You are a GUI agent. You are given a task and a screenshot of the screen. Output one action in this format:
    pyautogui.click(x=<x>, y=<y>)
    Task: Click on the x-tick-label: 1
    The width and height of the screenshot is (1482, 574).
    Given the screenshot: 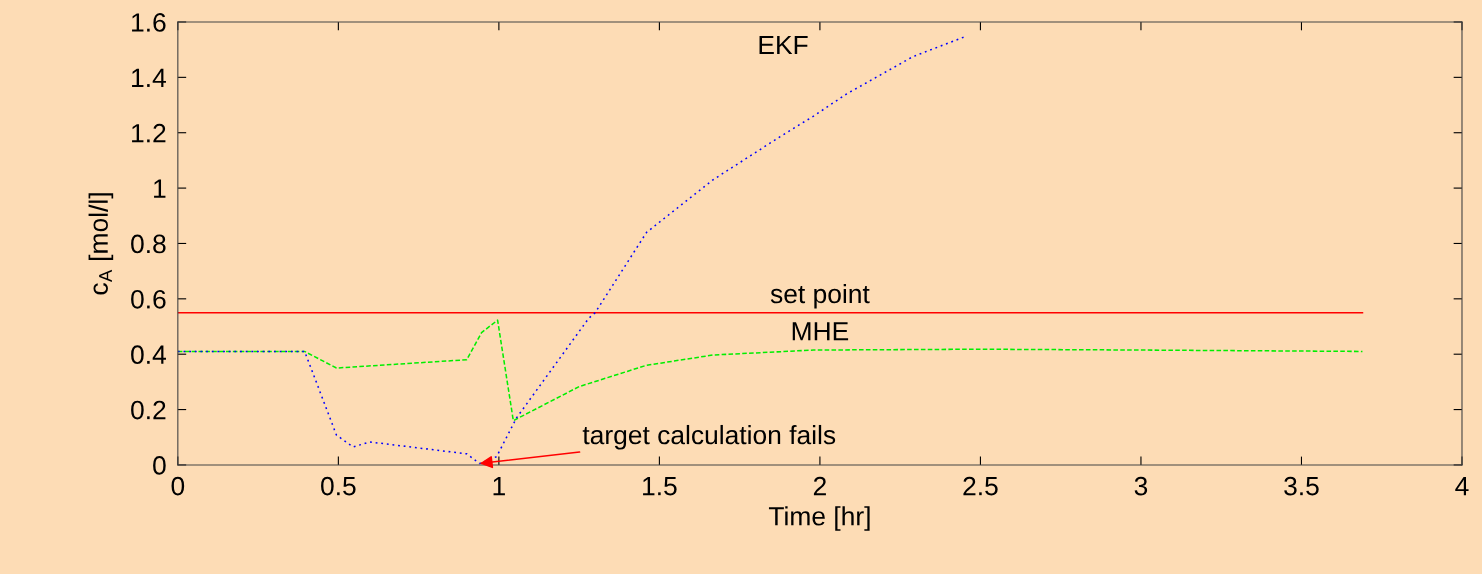 What is the action you would take?
    pyautogui.click(x=499, y=486)
    